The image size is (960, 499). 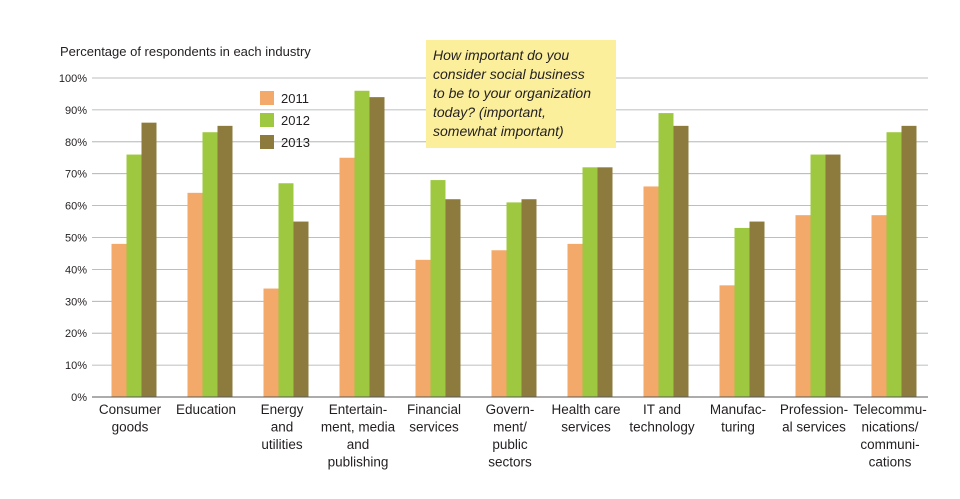 I want to click on y-tick-label: 50%, so click(x=76, y=239).